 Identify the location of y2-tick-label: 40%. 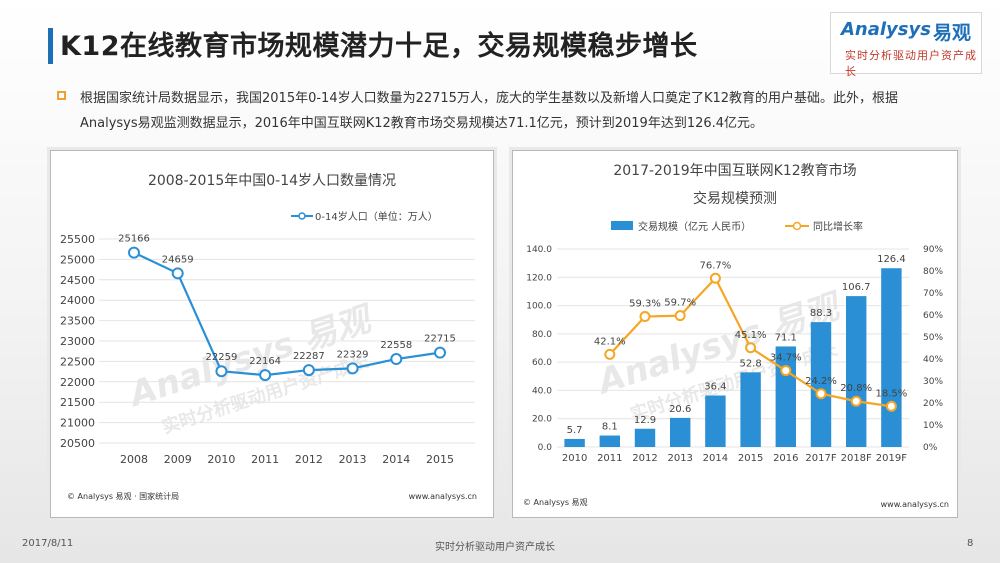
(933, 360).